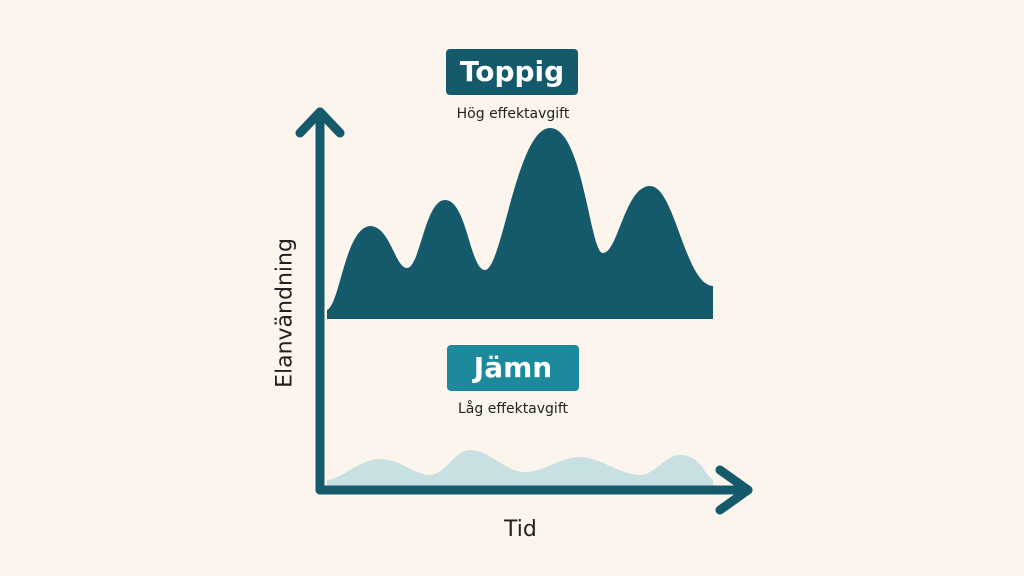  I want to click on x-axis-arrowhead, so click(734, 490).